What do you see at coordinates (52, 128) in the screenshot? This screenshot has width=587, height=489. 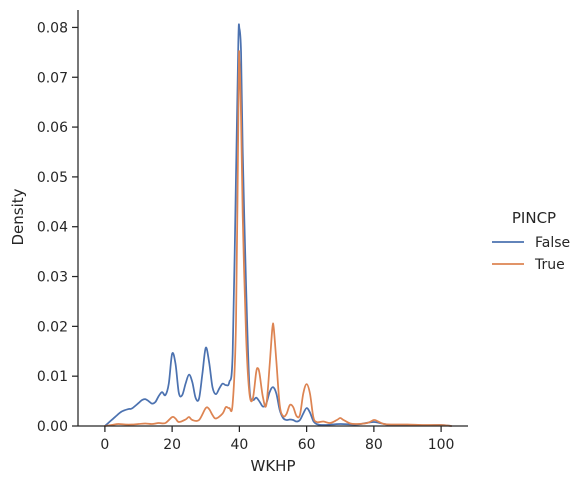 I see `y-tick-label: 0.06` at bounding box center [52, 128].